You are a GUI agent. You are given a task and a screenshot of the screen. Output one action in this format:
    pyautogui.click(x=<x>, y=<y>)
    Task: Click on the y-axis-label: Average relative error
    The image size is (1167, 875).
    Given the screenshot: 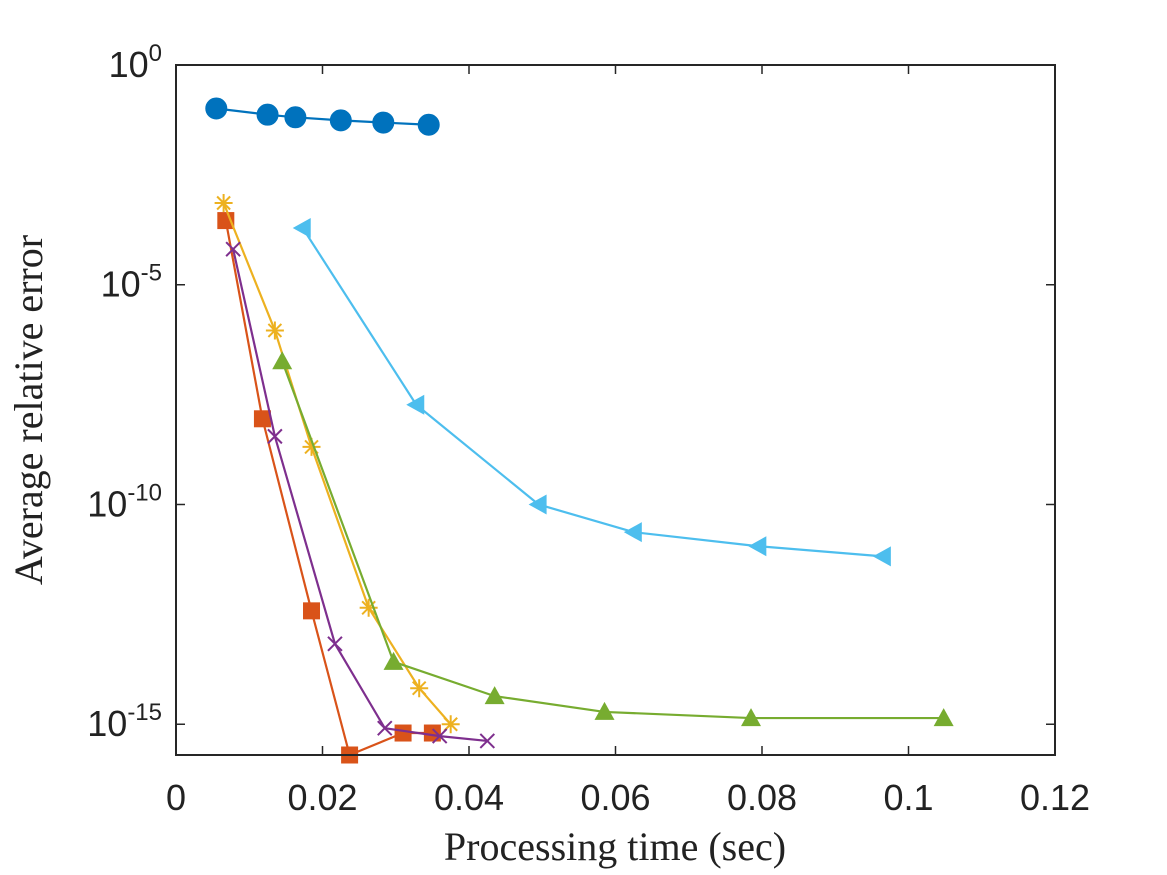 What is the action you would take?
    pyautogui.click(x=28, y=410)
    